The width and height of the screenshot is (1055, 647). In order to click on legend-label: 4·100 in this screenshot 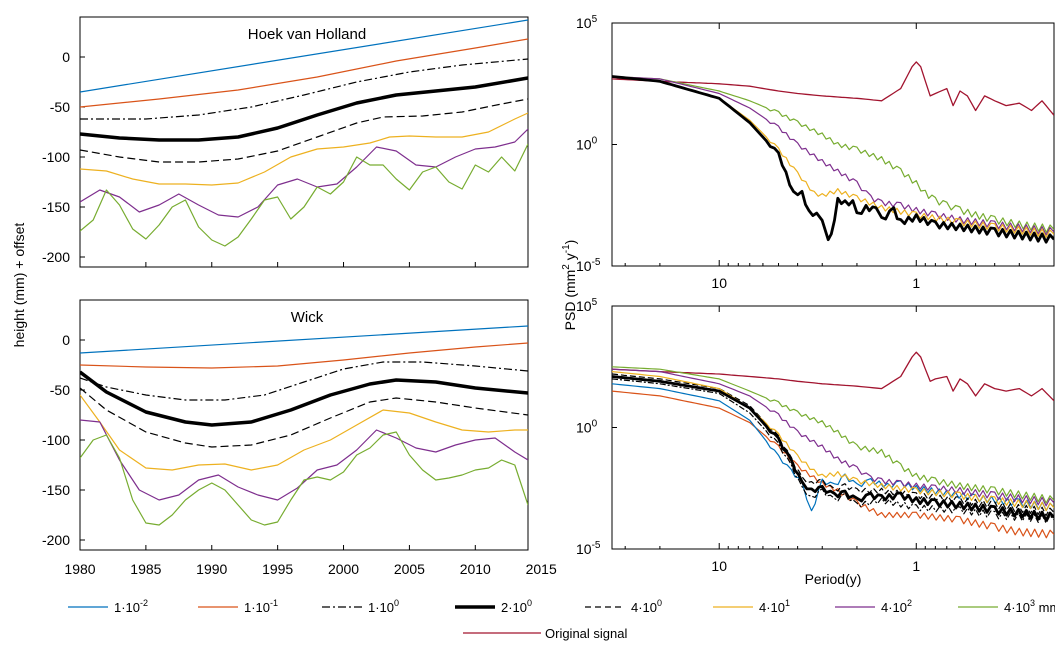, I will do `click(646, 606)`.